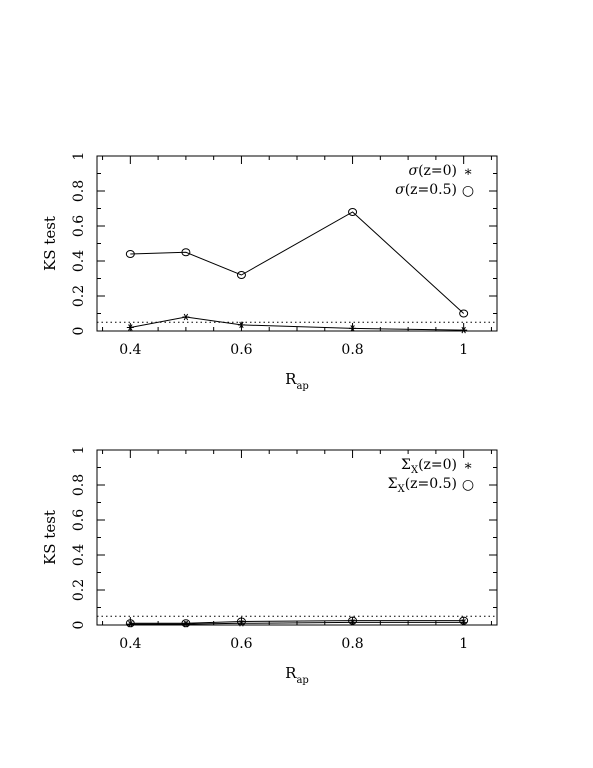 This screenshot has height=768, width=593. What do you see at coordinates (431, 190) in the screenshot?
I see `legend-rest: (z=0.5)` at bounding box center [431, 190].